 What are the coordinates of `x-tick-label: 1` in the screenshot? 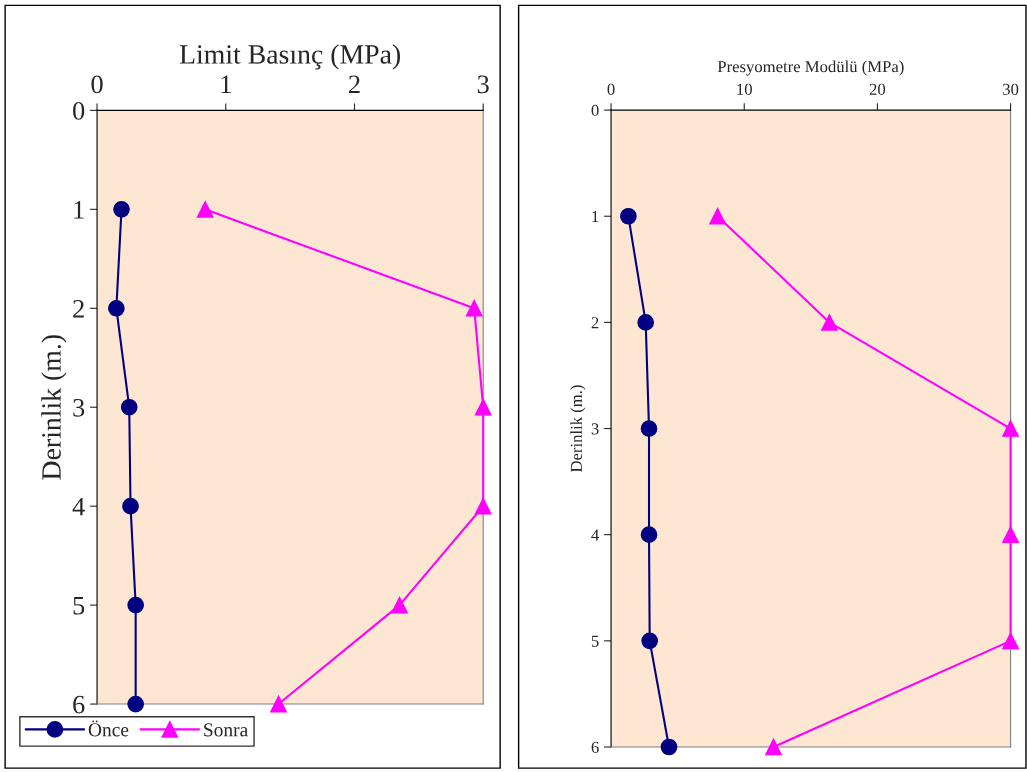 It's located at (226, 84).